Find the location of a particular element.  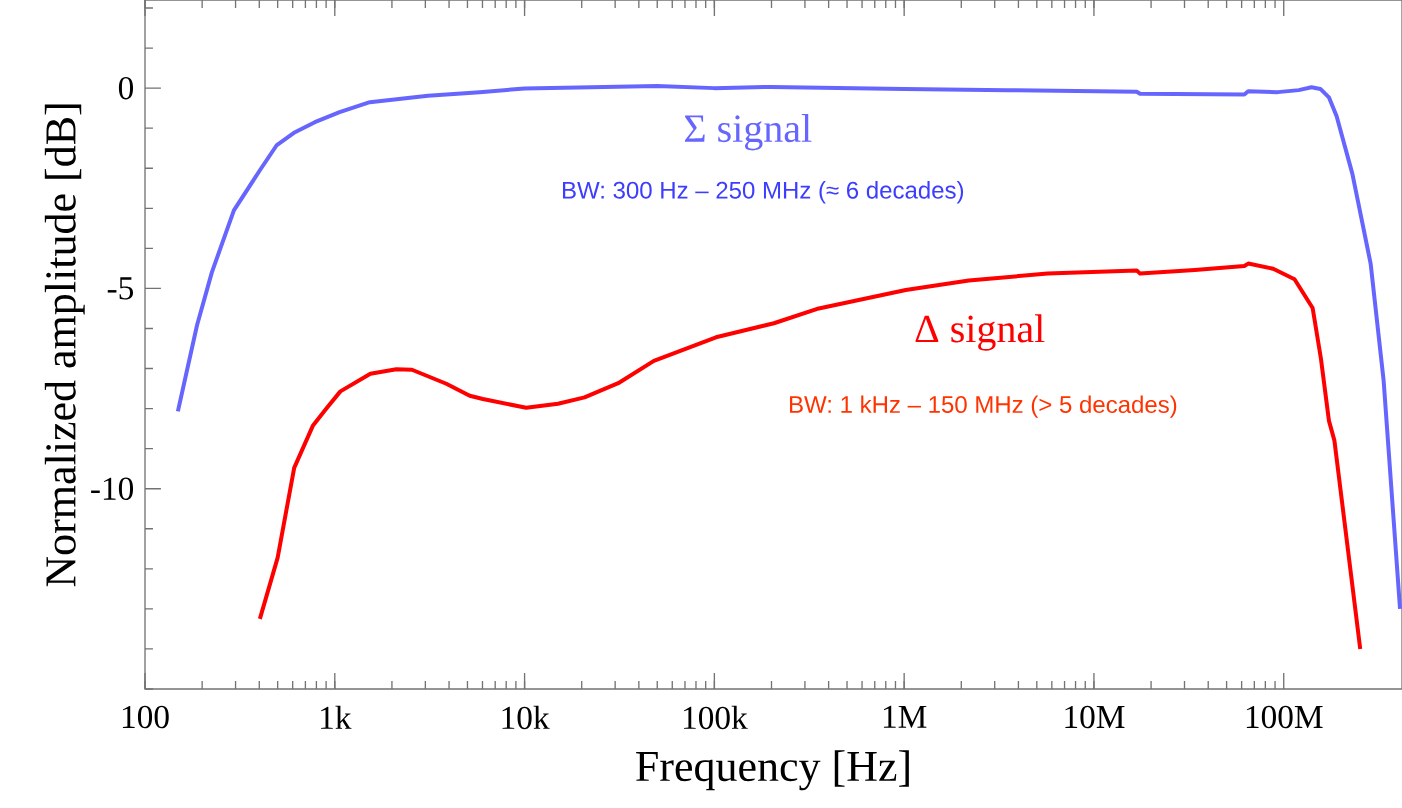

series-label: Σ signal is located at coordinates (748, 132).